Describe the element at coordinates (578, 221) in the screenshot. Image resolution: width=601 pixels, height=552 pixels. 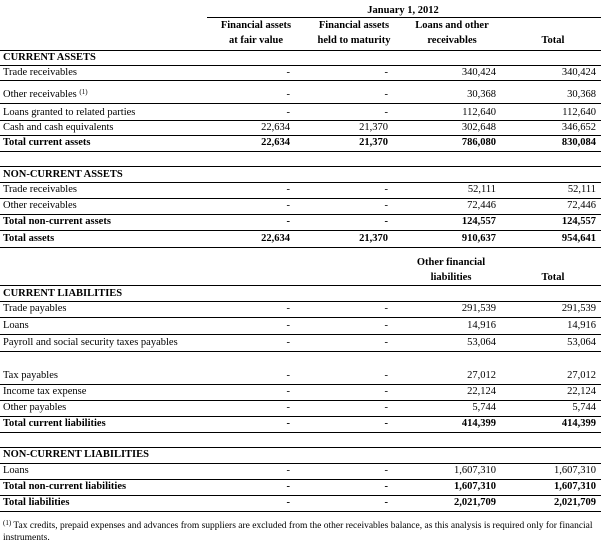
I see `cell-total: 124,557` at that location.